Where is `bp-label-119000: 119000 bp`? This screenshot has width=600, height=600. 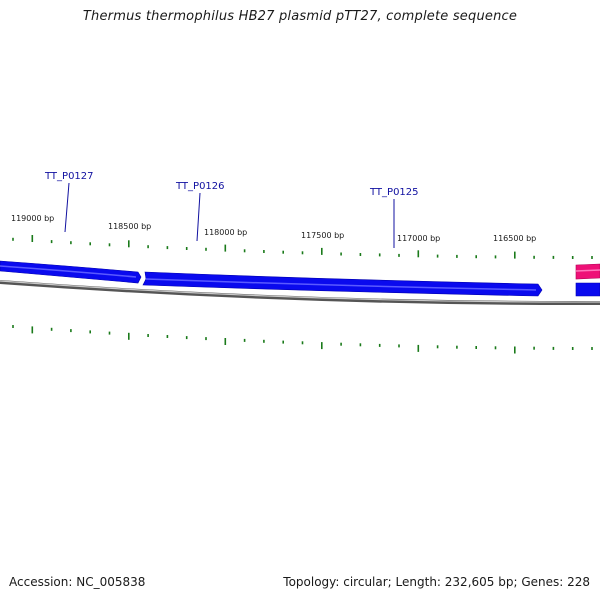
bp-label-119000: 119000 bp is located at coordinates (32, 218).